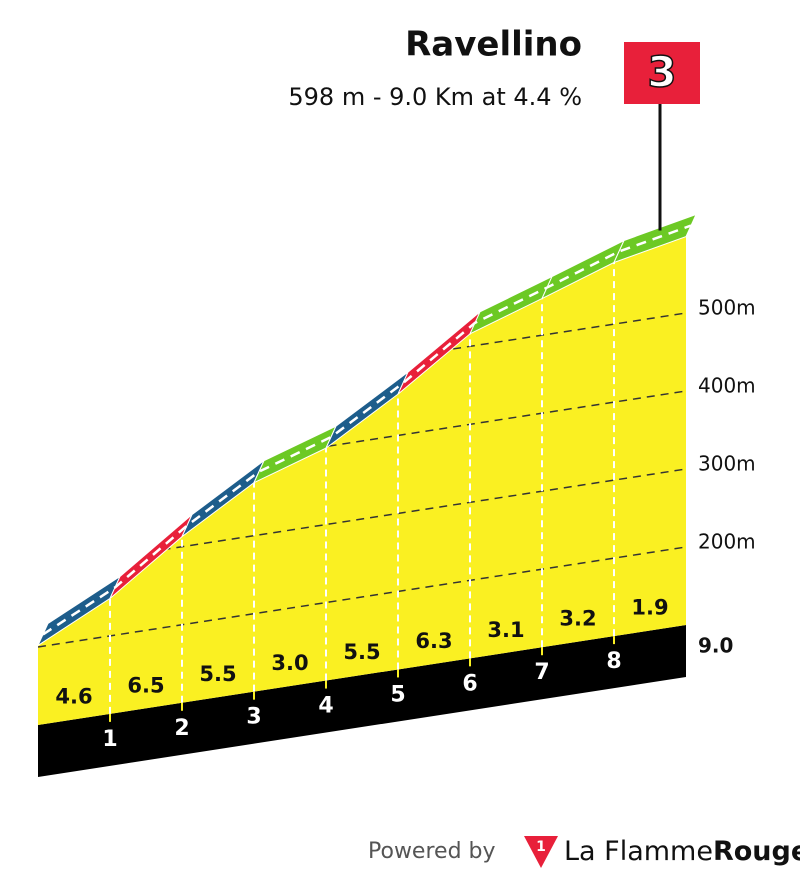  Describe the element at coordinates (435, 97) in the screenshot. I see `chart-subtitle: 598 m - 9.0 Km at 4.4 %` at that location.